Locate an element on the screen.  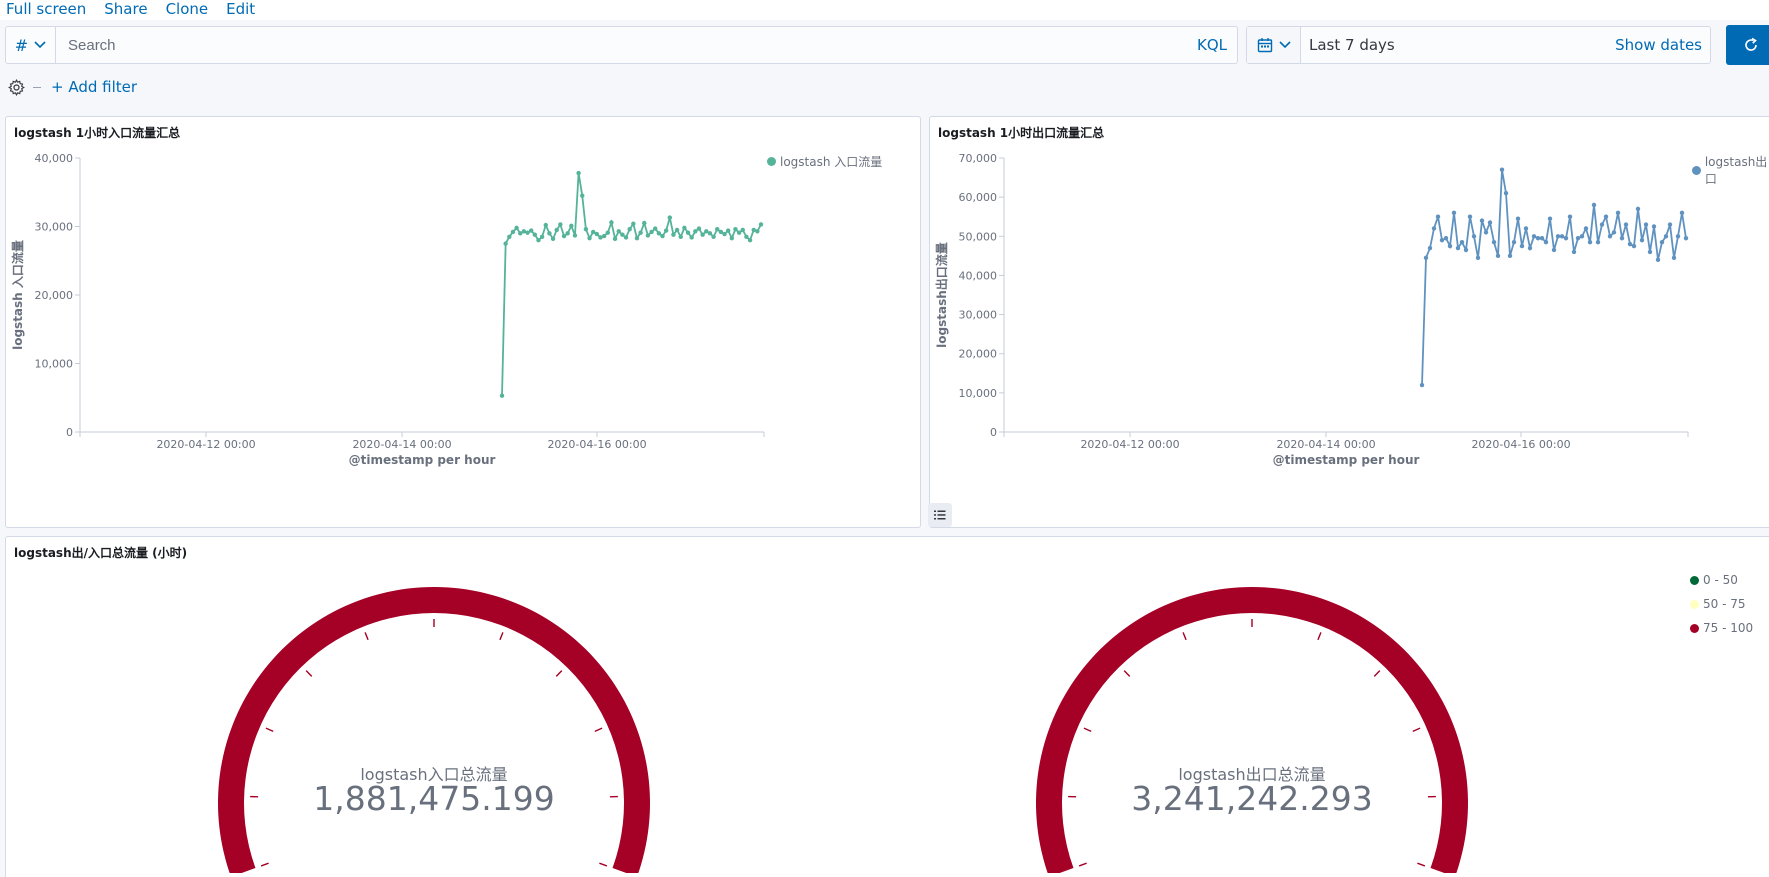
legend-item: 0 - 50 is located at coordinates (1714, 580).